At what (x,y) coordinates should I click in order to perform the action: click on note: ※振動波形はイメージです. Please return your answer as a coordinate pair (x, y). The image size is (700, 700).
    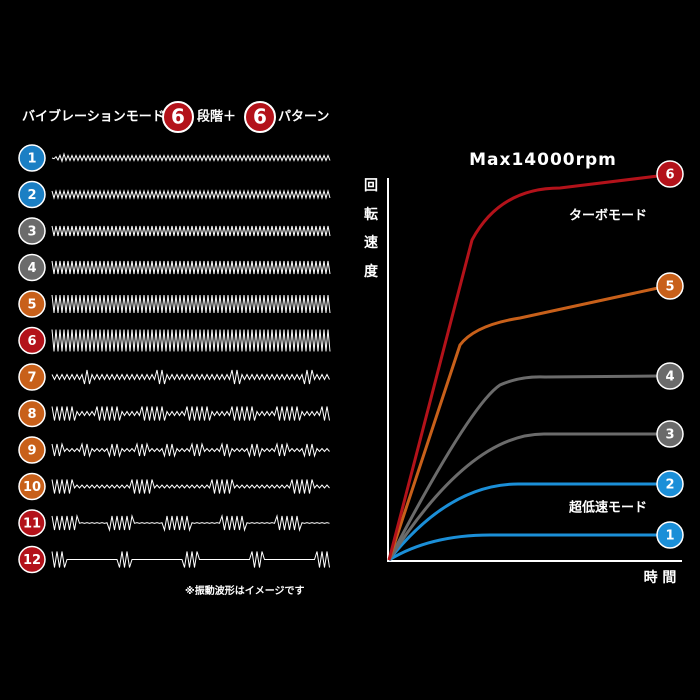
    Looking at the image, I should click on (245, 590).